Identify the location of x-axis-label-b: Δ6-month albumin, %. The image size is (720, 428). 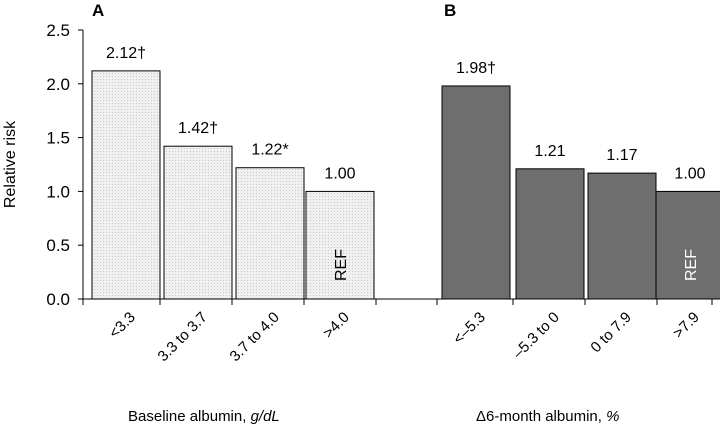
(547, 416).